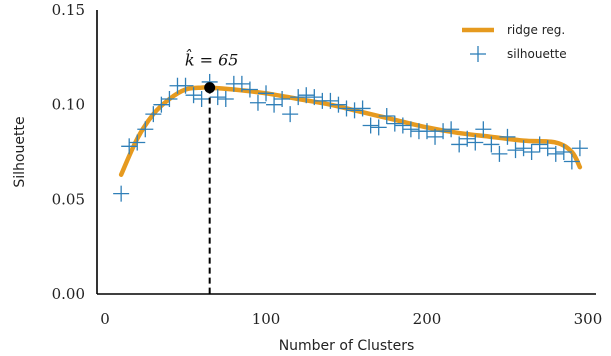  What do you see at coordinates (536, 30) in the screenshot?
I see `legend-ridge-label: ridge reg.` at bounding box center [536, 30].